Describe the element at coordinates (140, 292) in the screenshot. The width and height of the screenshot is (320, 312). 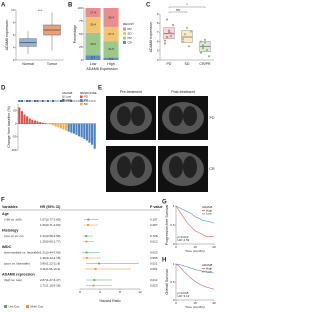
I see `x-tick-label: 12` at that location.